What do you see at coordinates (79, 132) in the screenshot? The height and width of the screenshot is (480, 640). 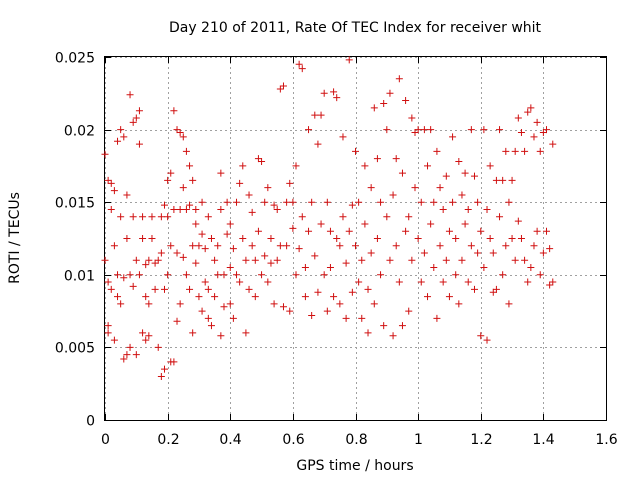 I see `y-tick-label: 0.02` at bounding box center [79, 132].